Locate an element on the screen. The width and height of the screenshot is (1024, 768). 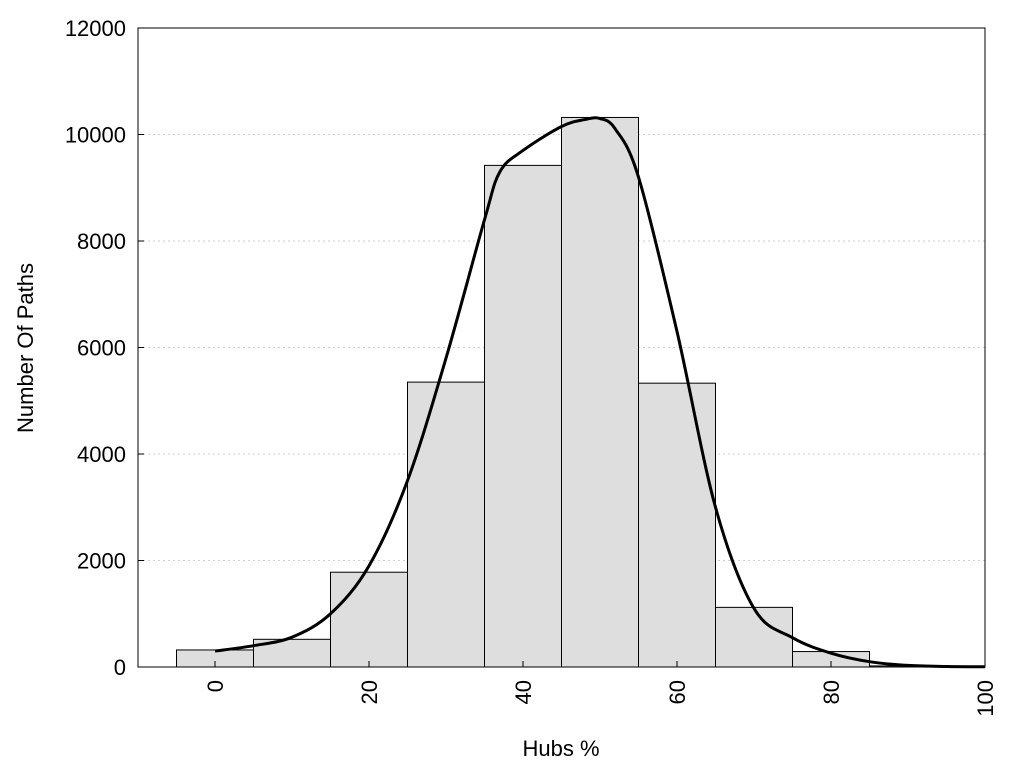
x-tick-label: 20 is located at coordinates (369, 692).